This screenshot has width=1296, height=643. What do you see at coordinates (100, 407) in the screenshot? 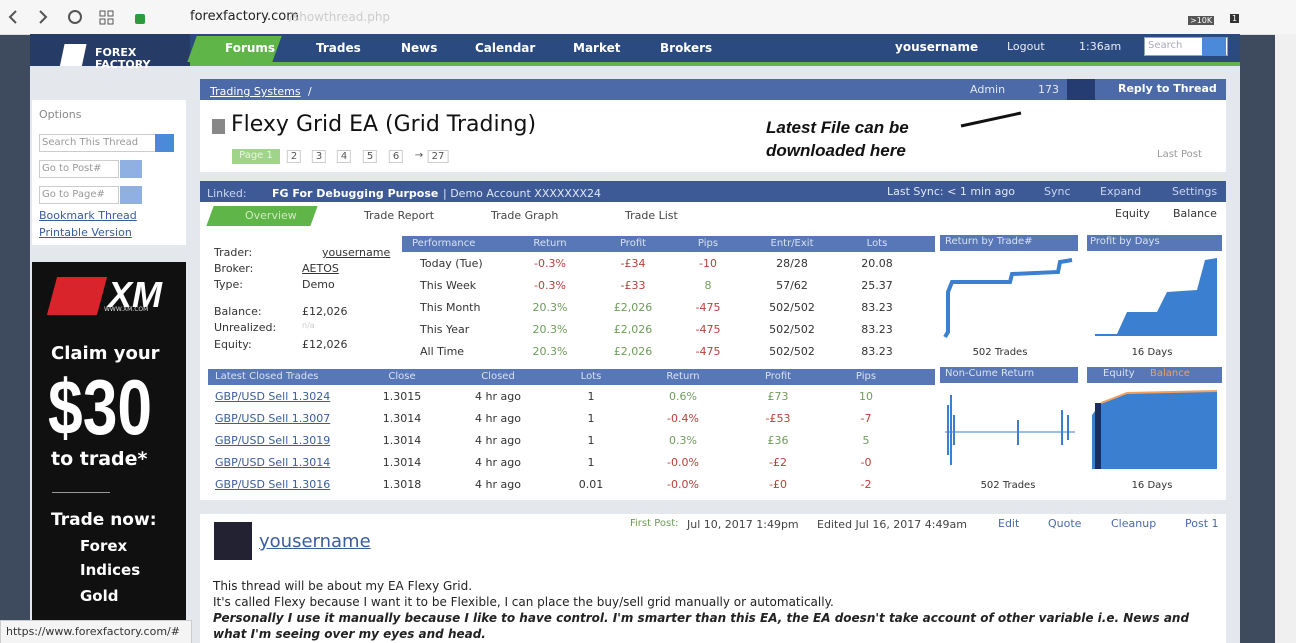
I see `ad-amount: $30` at bounding box center [100, 407].